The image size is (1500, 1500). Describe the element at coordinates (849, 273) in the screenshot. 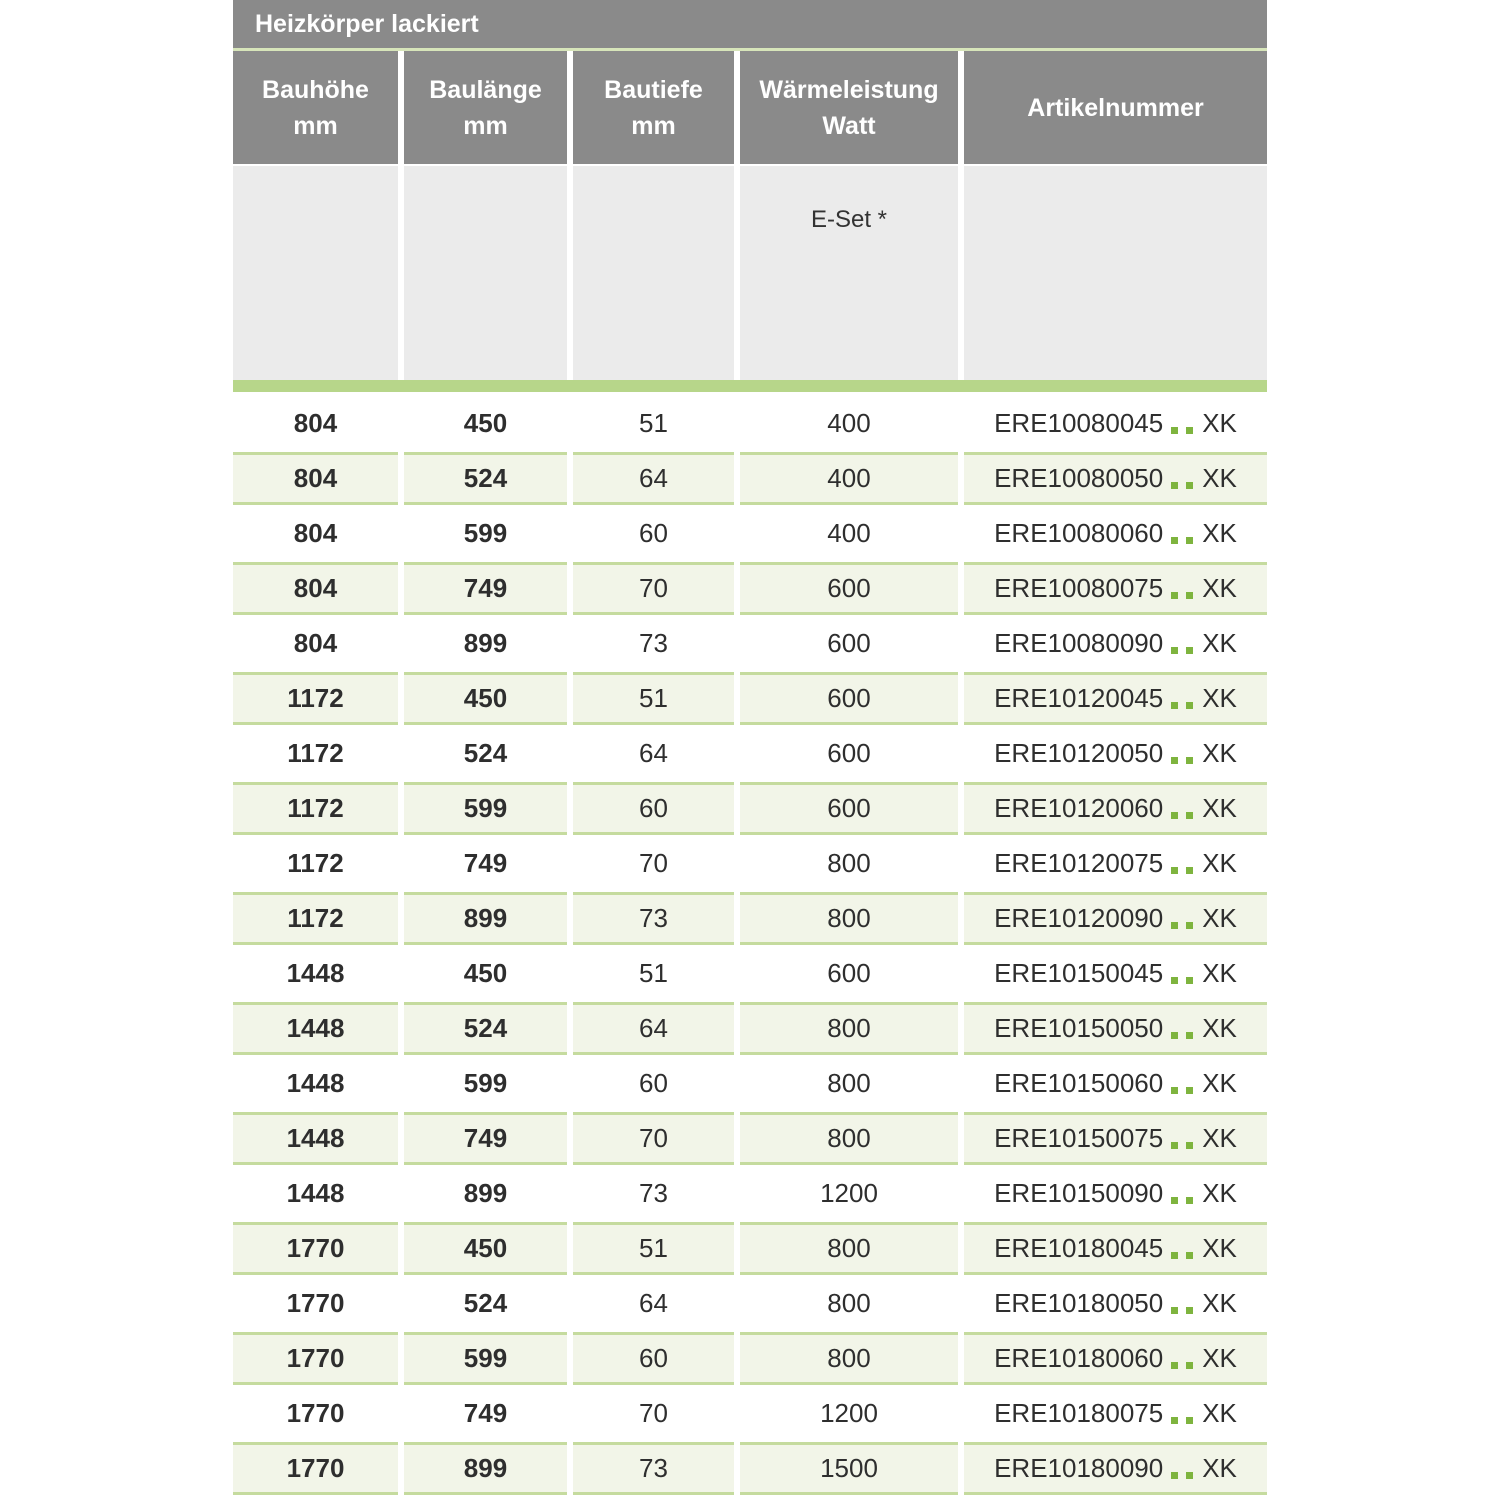

I see `subheader-cell-eset: E-Set *` at that location.